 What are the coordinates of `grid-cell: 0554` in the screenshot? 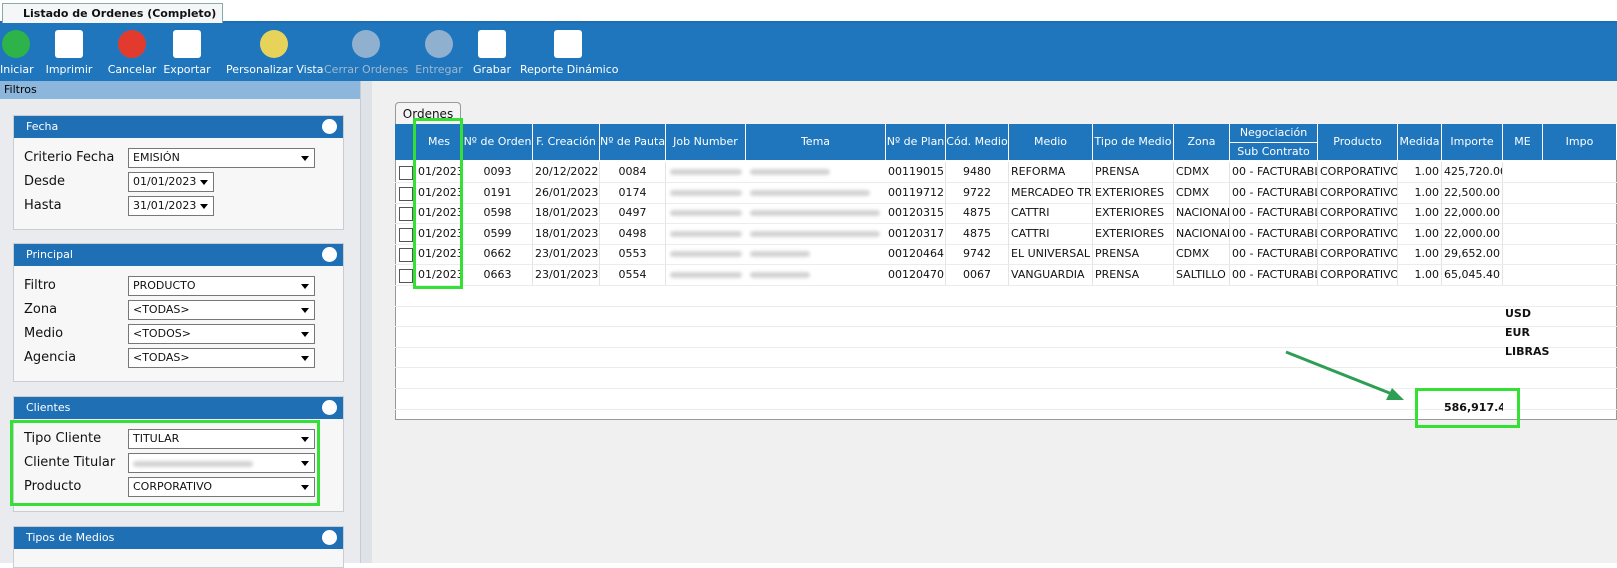 It's located at (633, 275).